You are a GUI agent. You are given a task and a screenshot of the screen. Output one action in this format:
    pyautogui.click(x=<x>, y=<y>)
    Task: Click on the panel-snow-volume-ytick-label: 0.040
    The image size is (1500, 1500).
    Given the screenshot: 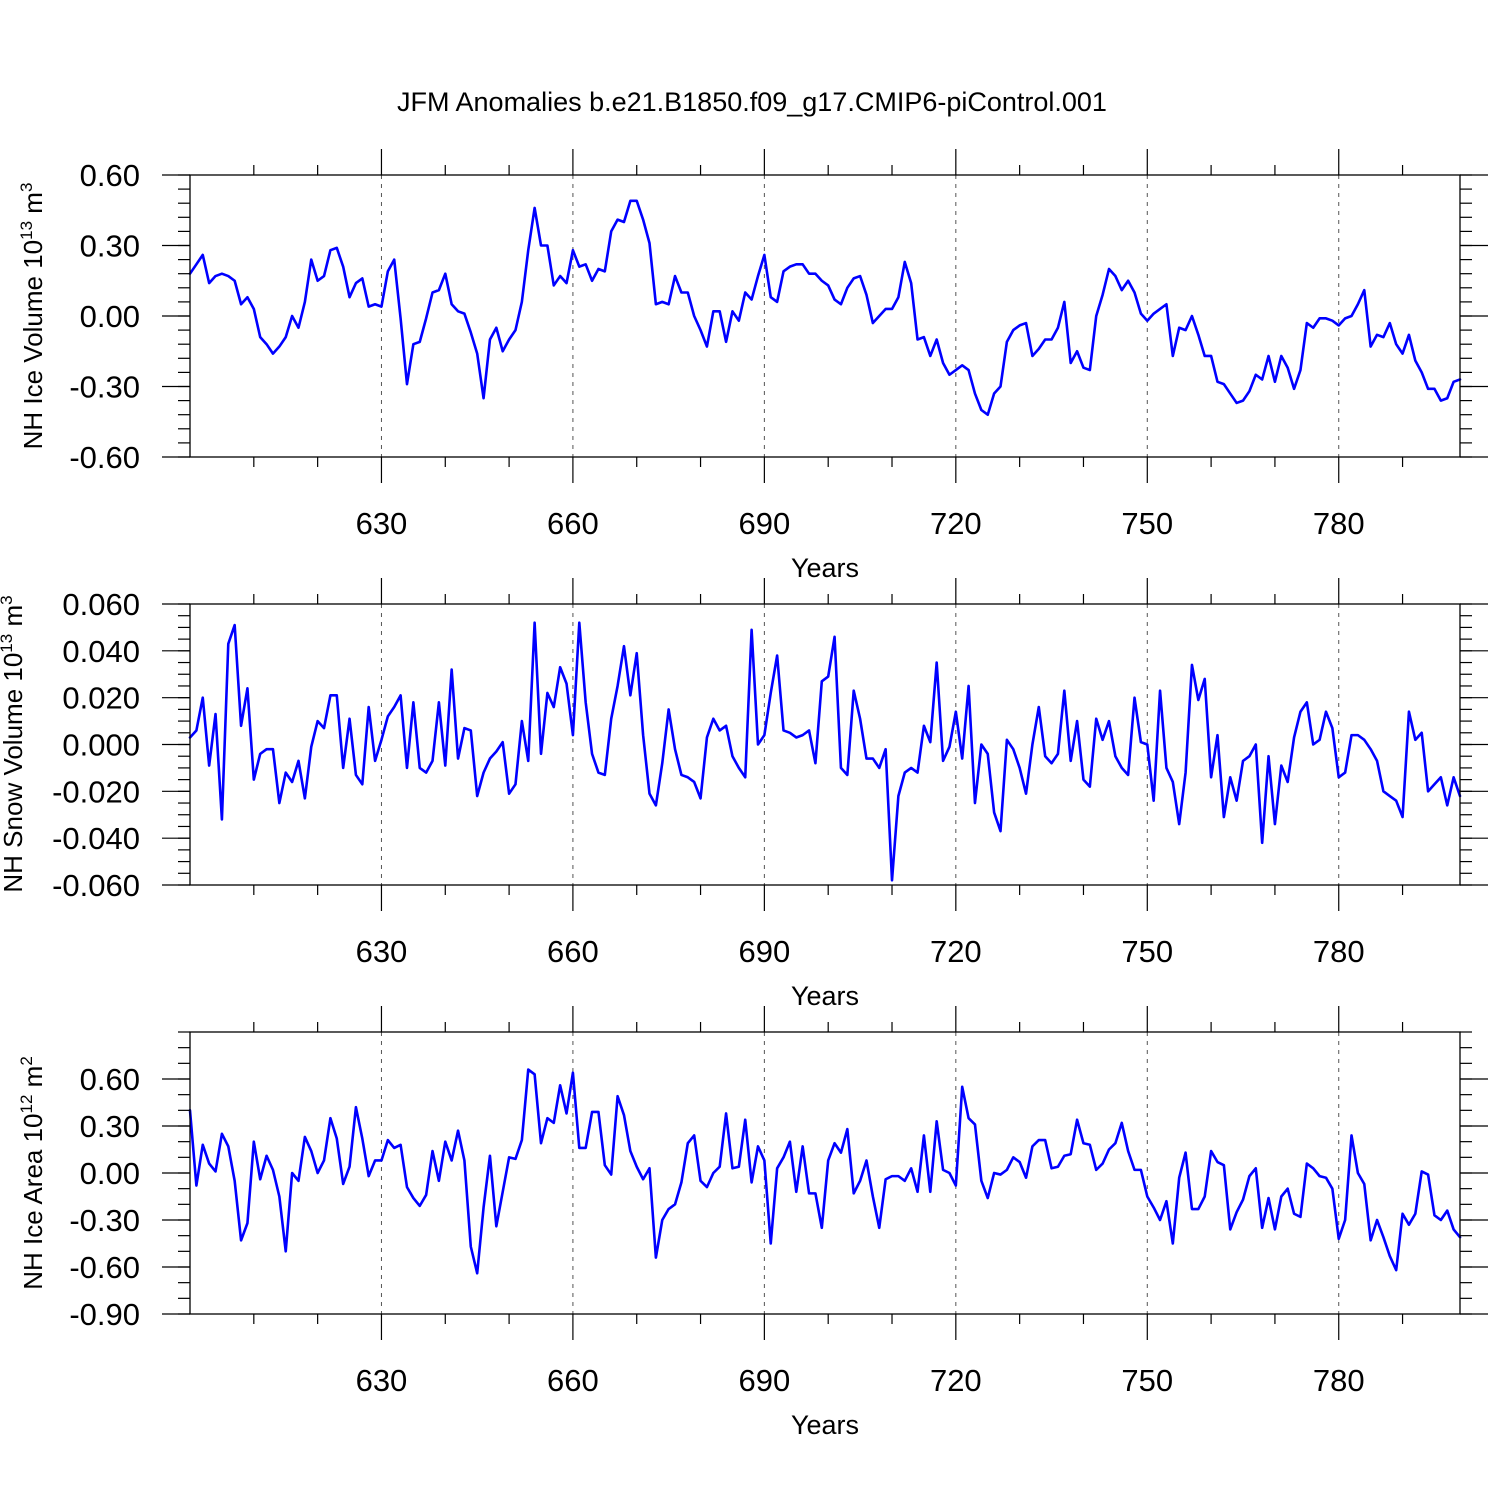 What is the action you would take?
    pyautogui.click(x=101, y=651)
    